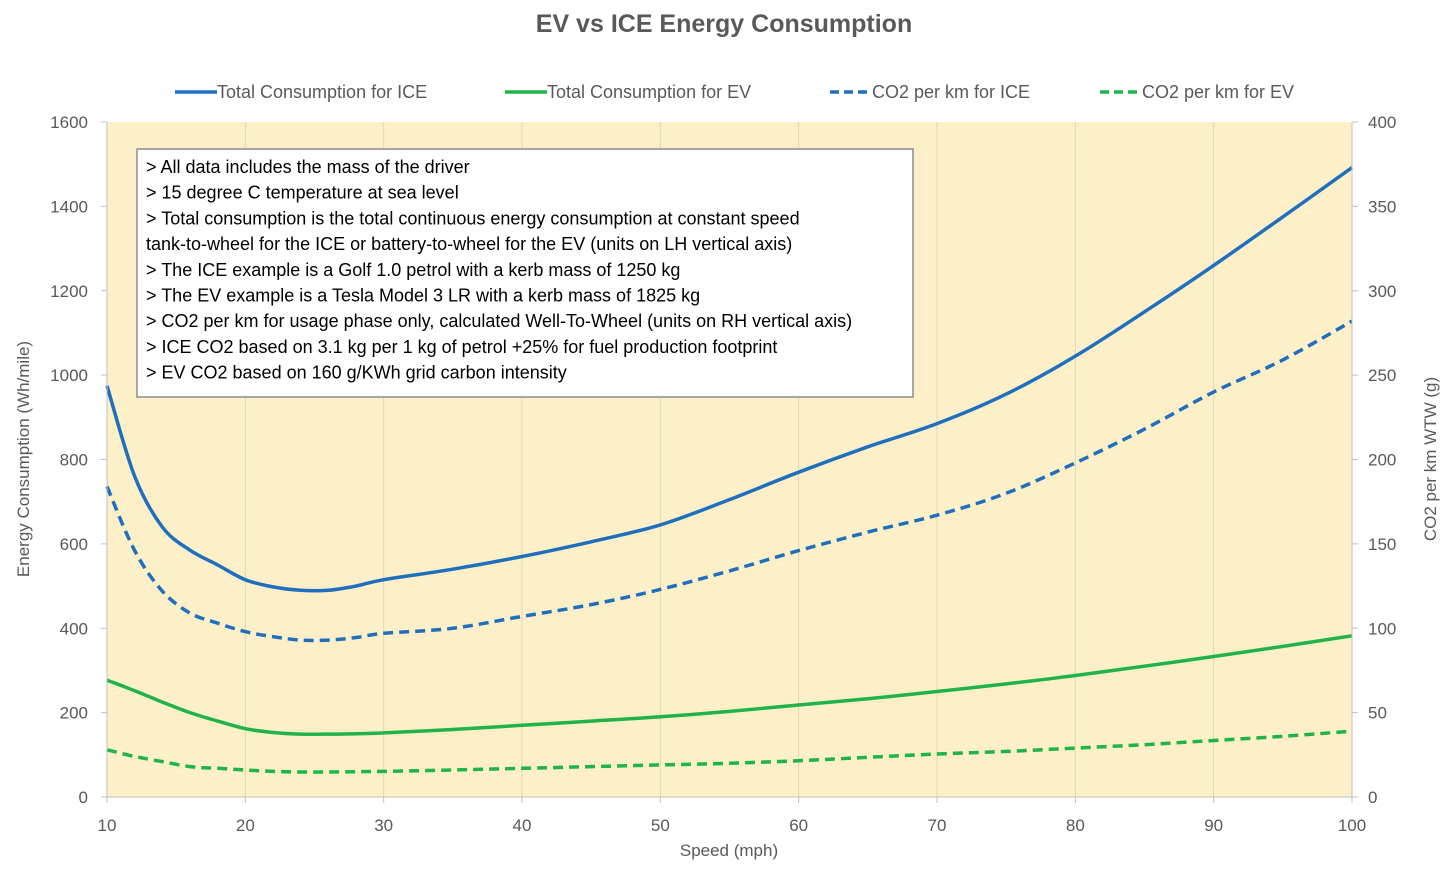 This screenshot has height=872, width=1456. Describe the element at coordinates (1377, 713) in the screenshot. I see `y2-tick-label: 50` at that location.